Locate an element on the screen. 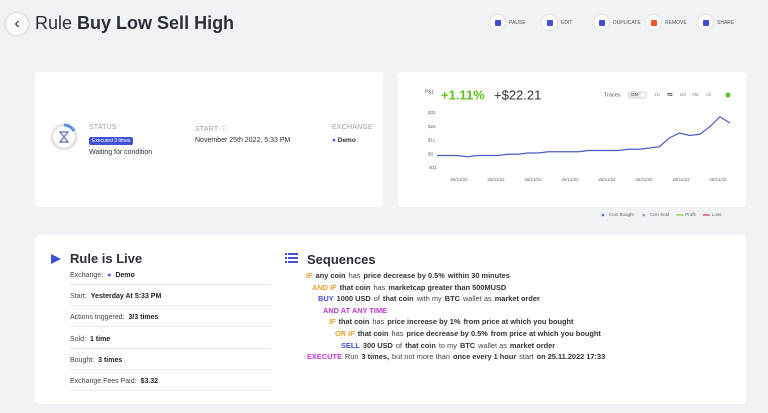 The height and width of the screenshot is (413, 768). range-button: 1M is located at coordinates (682, 94).